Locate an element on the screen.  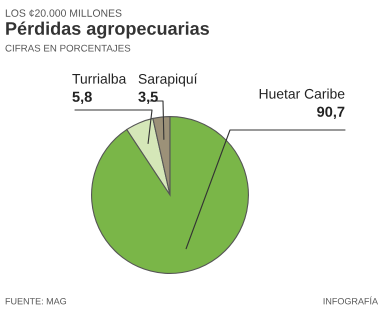
source-note: FUENTE: MAG is located at coordinates (36, 301).